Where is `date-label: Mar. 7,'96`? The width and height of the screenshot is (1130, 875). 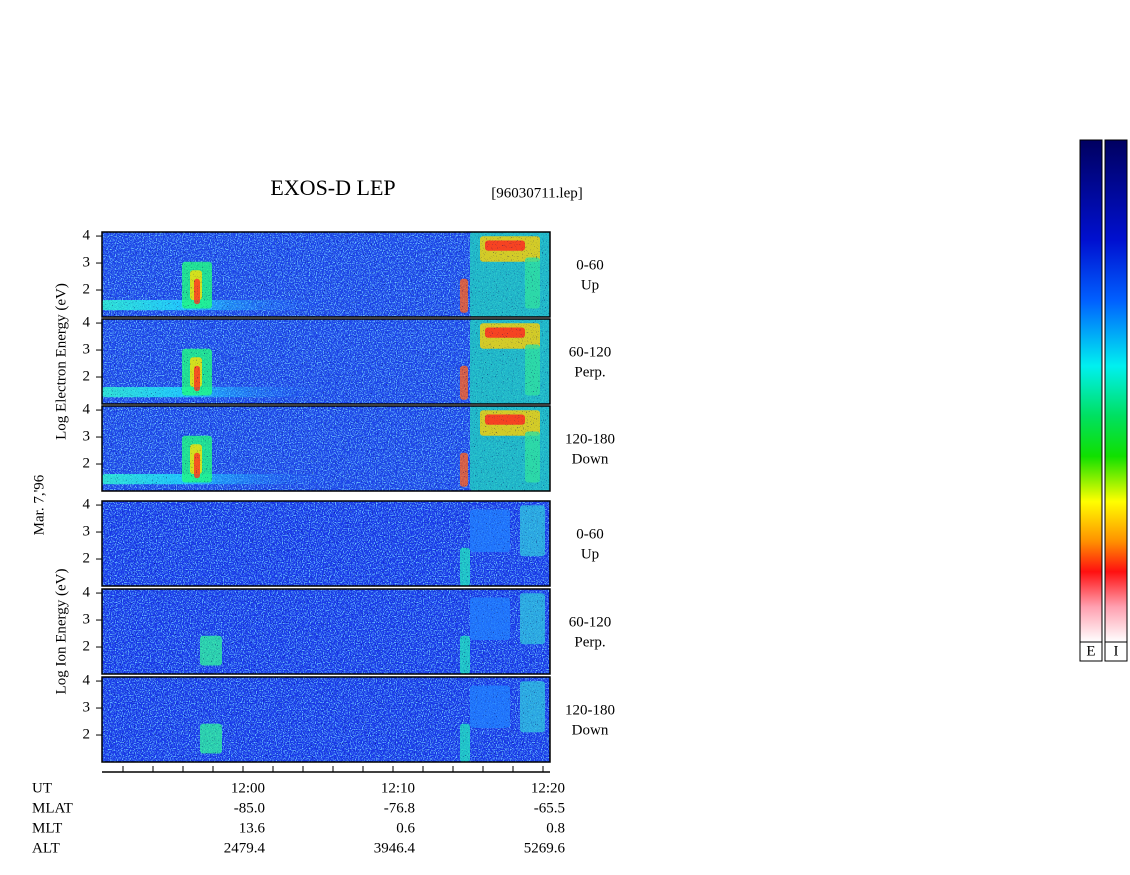
date-label: Mar. 7,'96 is located at coordinates (39, 504).